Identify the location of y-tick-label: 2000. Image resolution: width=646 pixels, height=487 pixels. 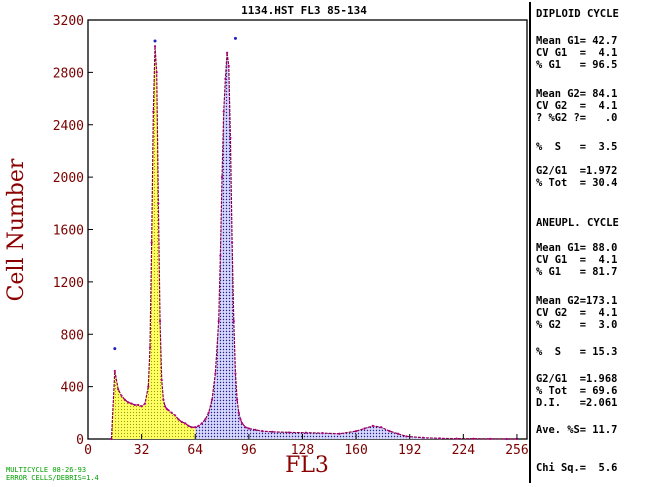
(68, 178).